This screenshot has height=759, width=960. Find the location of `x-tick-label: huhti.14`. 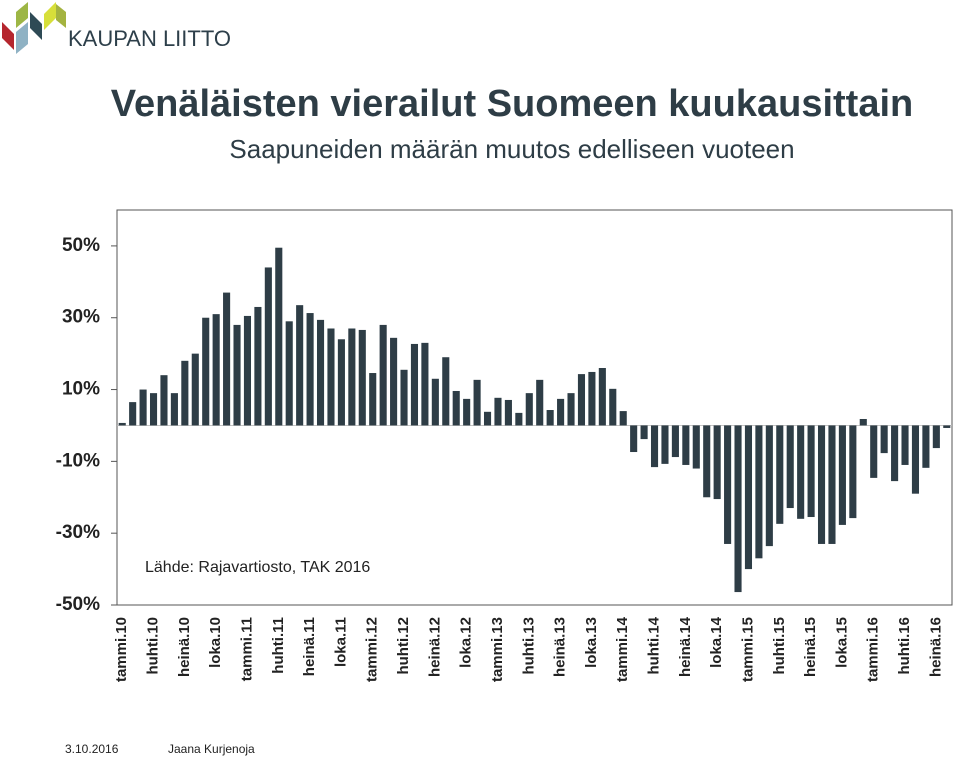

x-tick-label: huhti.14 is located at coordinates (654, 645).